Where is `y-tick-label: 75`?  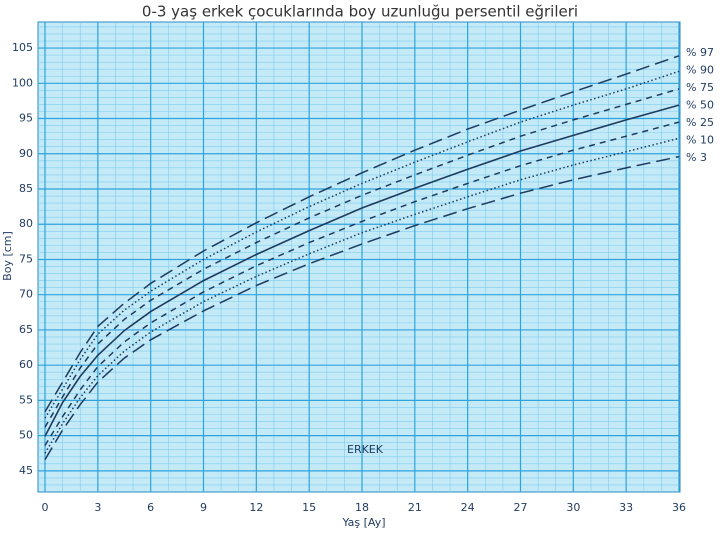 y-tick-label: 75 is located at coordinates (26, 258).